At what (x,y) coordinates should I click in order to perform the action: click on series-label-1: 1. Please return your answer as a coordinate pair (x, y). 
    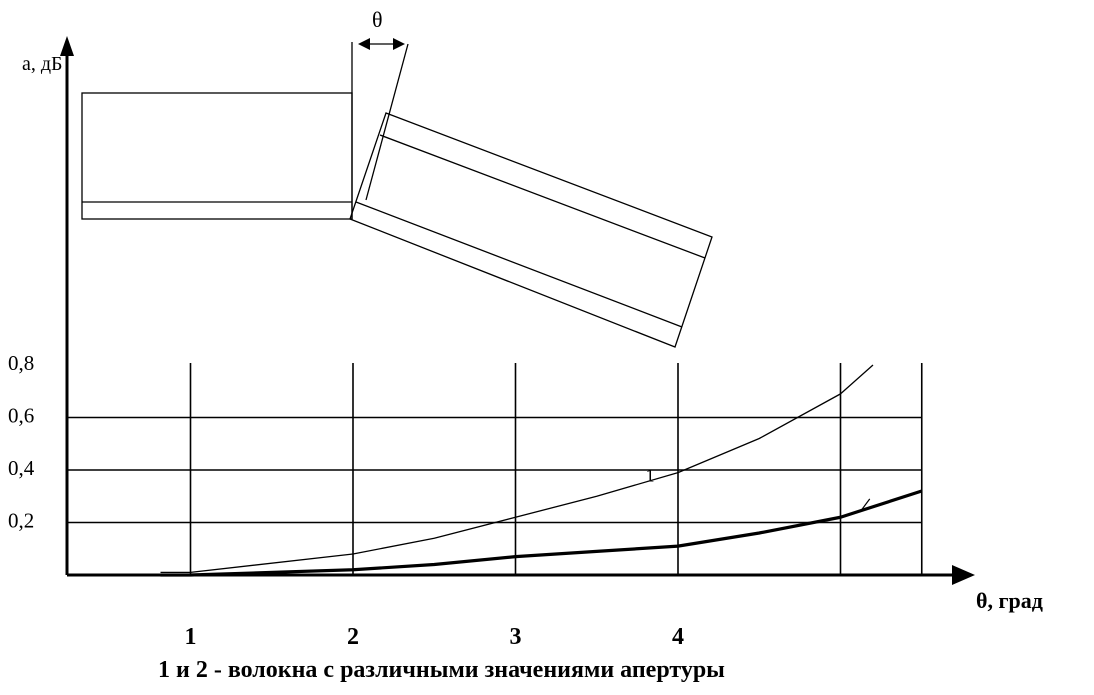
    Looking at the image, I should click on (650, 475).